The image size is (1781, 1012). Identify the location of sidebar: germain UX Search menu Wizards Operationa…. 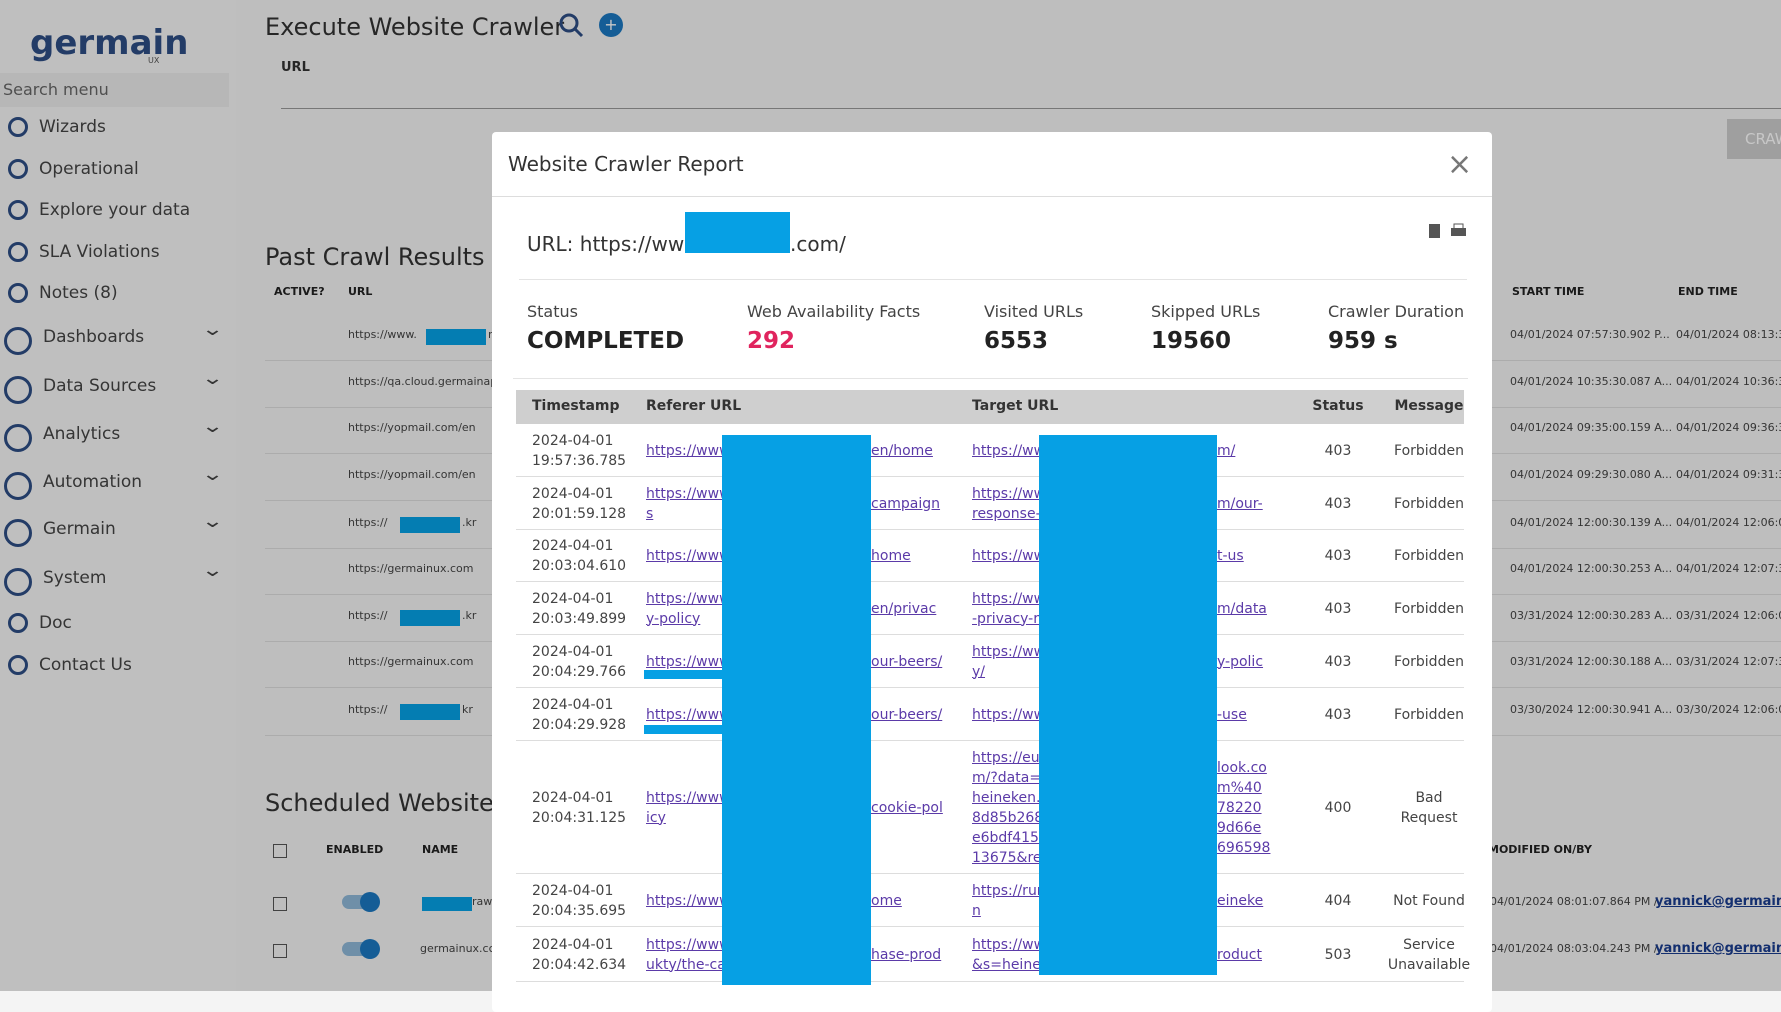
(118, 495).